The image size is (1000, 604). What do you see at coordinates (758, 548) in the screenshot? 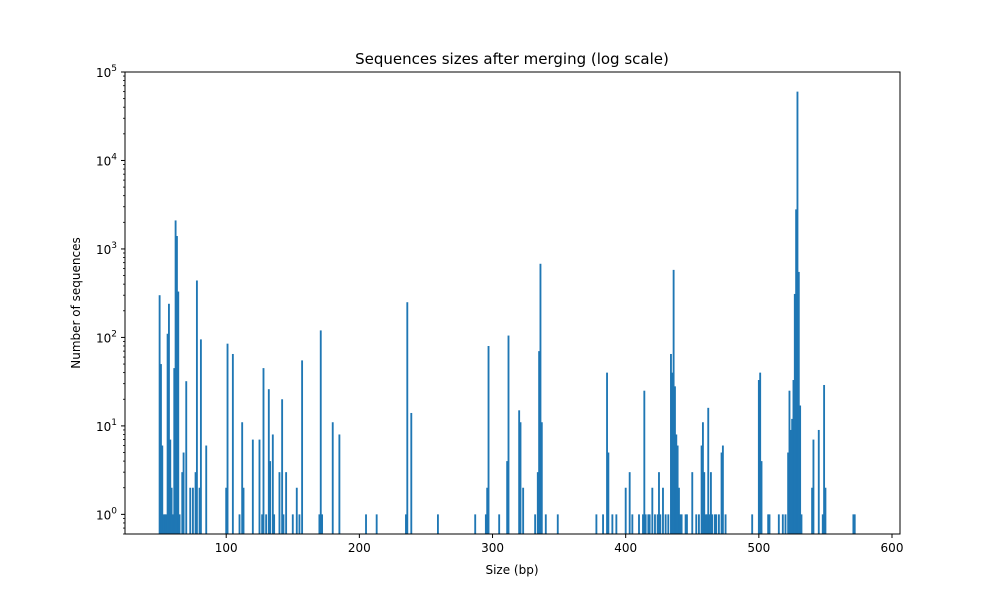
I see `x-tick-label: 500` at bounding box center [758, 548].